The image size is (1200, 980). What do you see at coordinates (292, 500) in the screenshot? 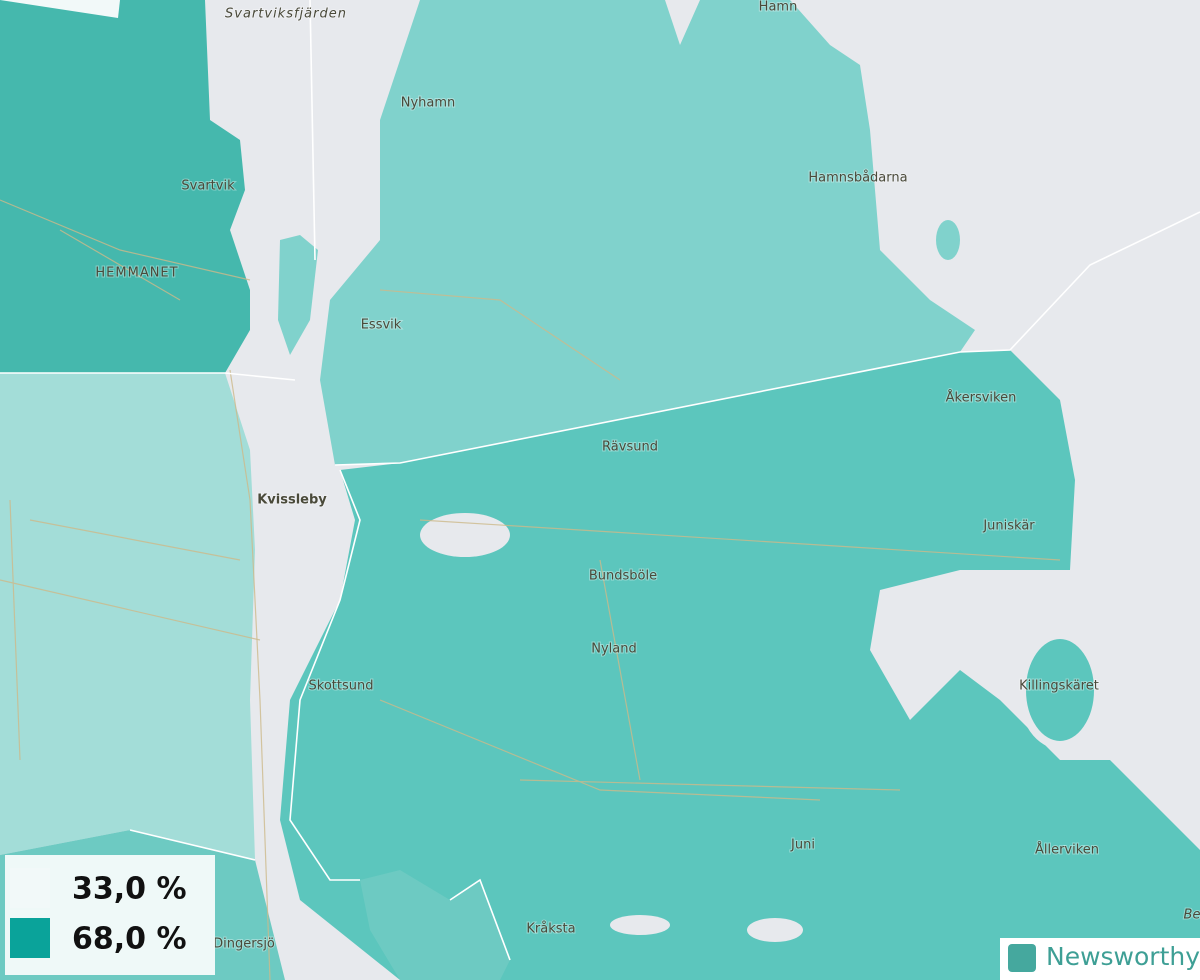
I see `place-label: Kvissleby` at bounding box center [292, 500].